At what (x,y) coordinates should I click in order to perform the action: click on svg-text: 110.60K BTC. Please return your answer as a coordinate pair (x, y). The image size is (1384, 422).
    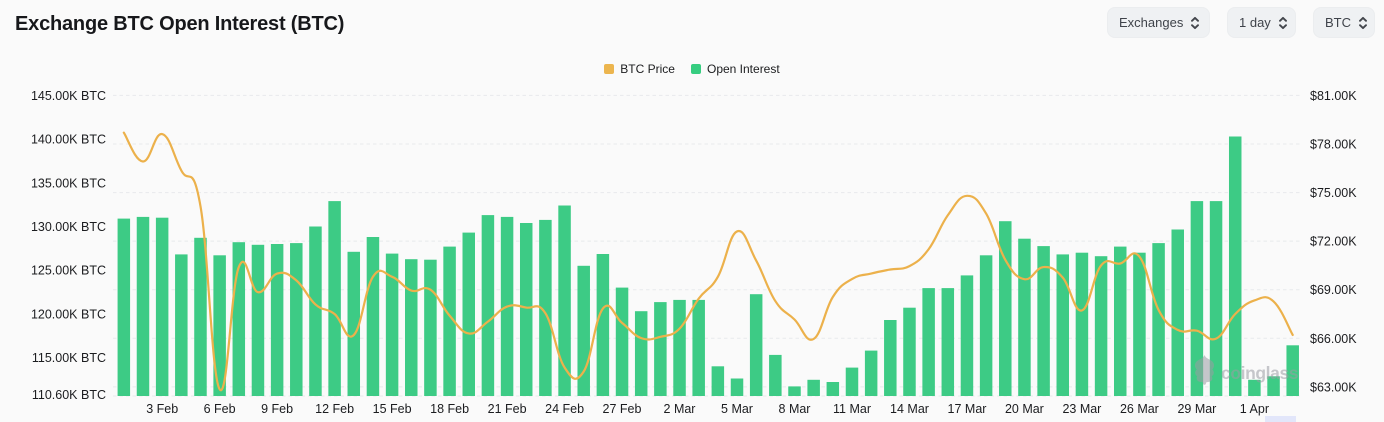
    Looking at the image, I should click on (69, 395).